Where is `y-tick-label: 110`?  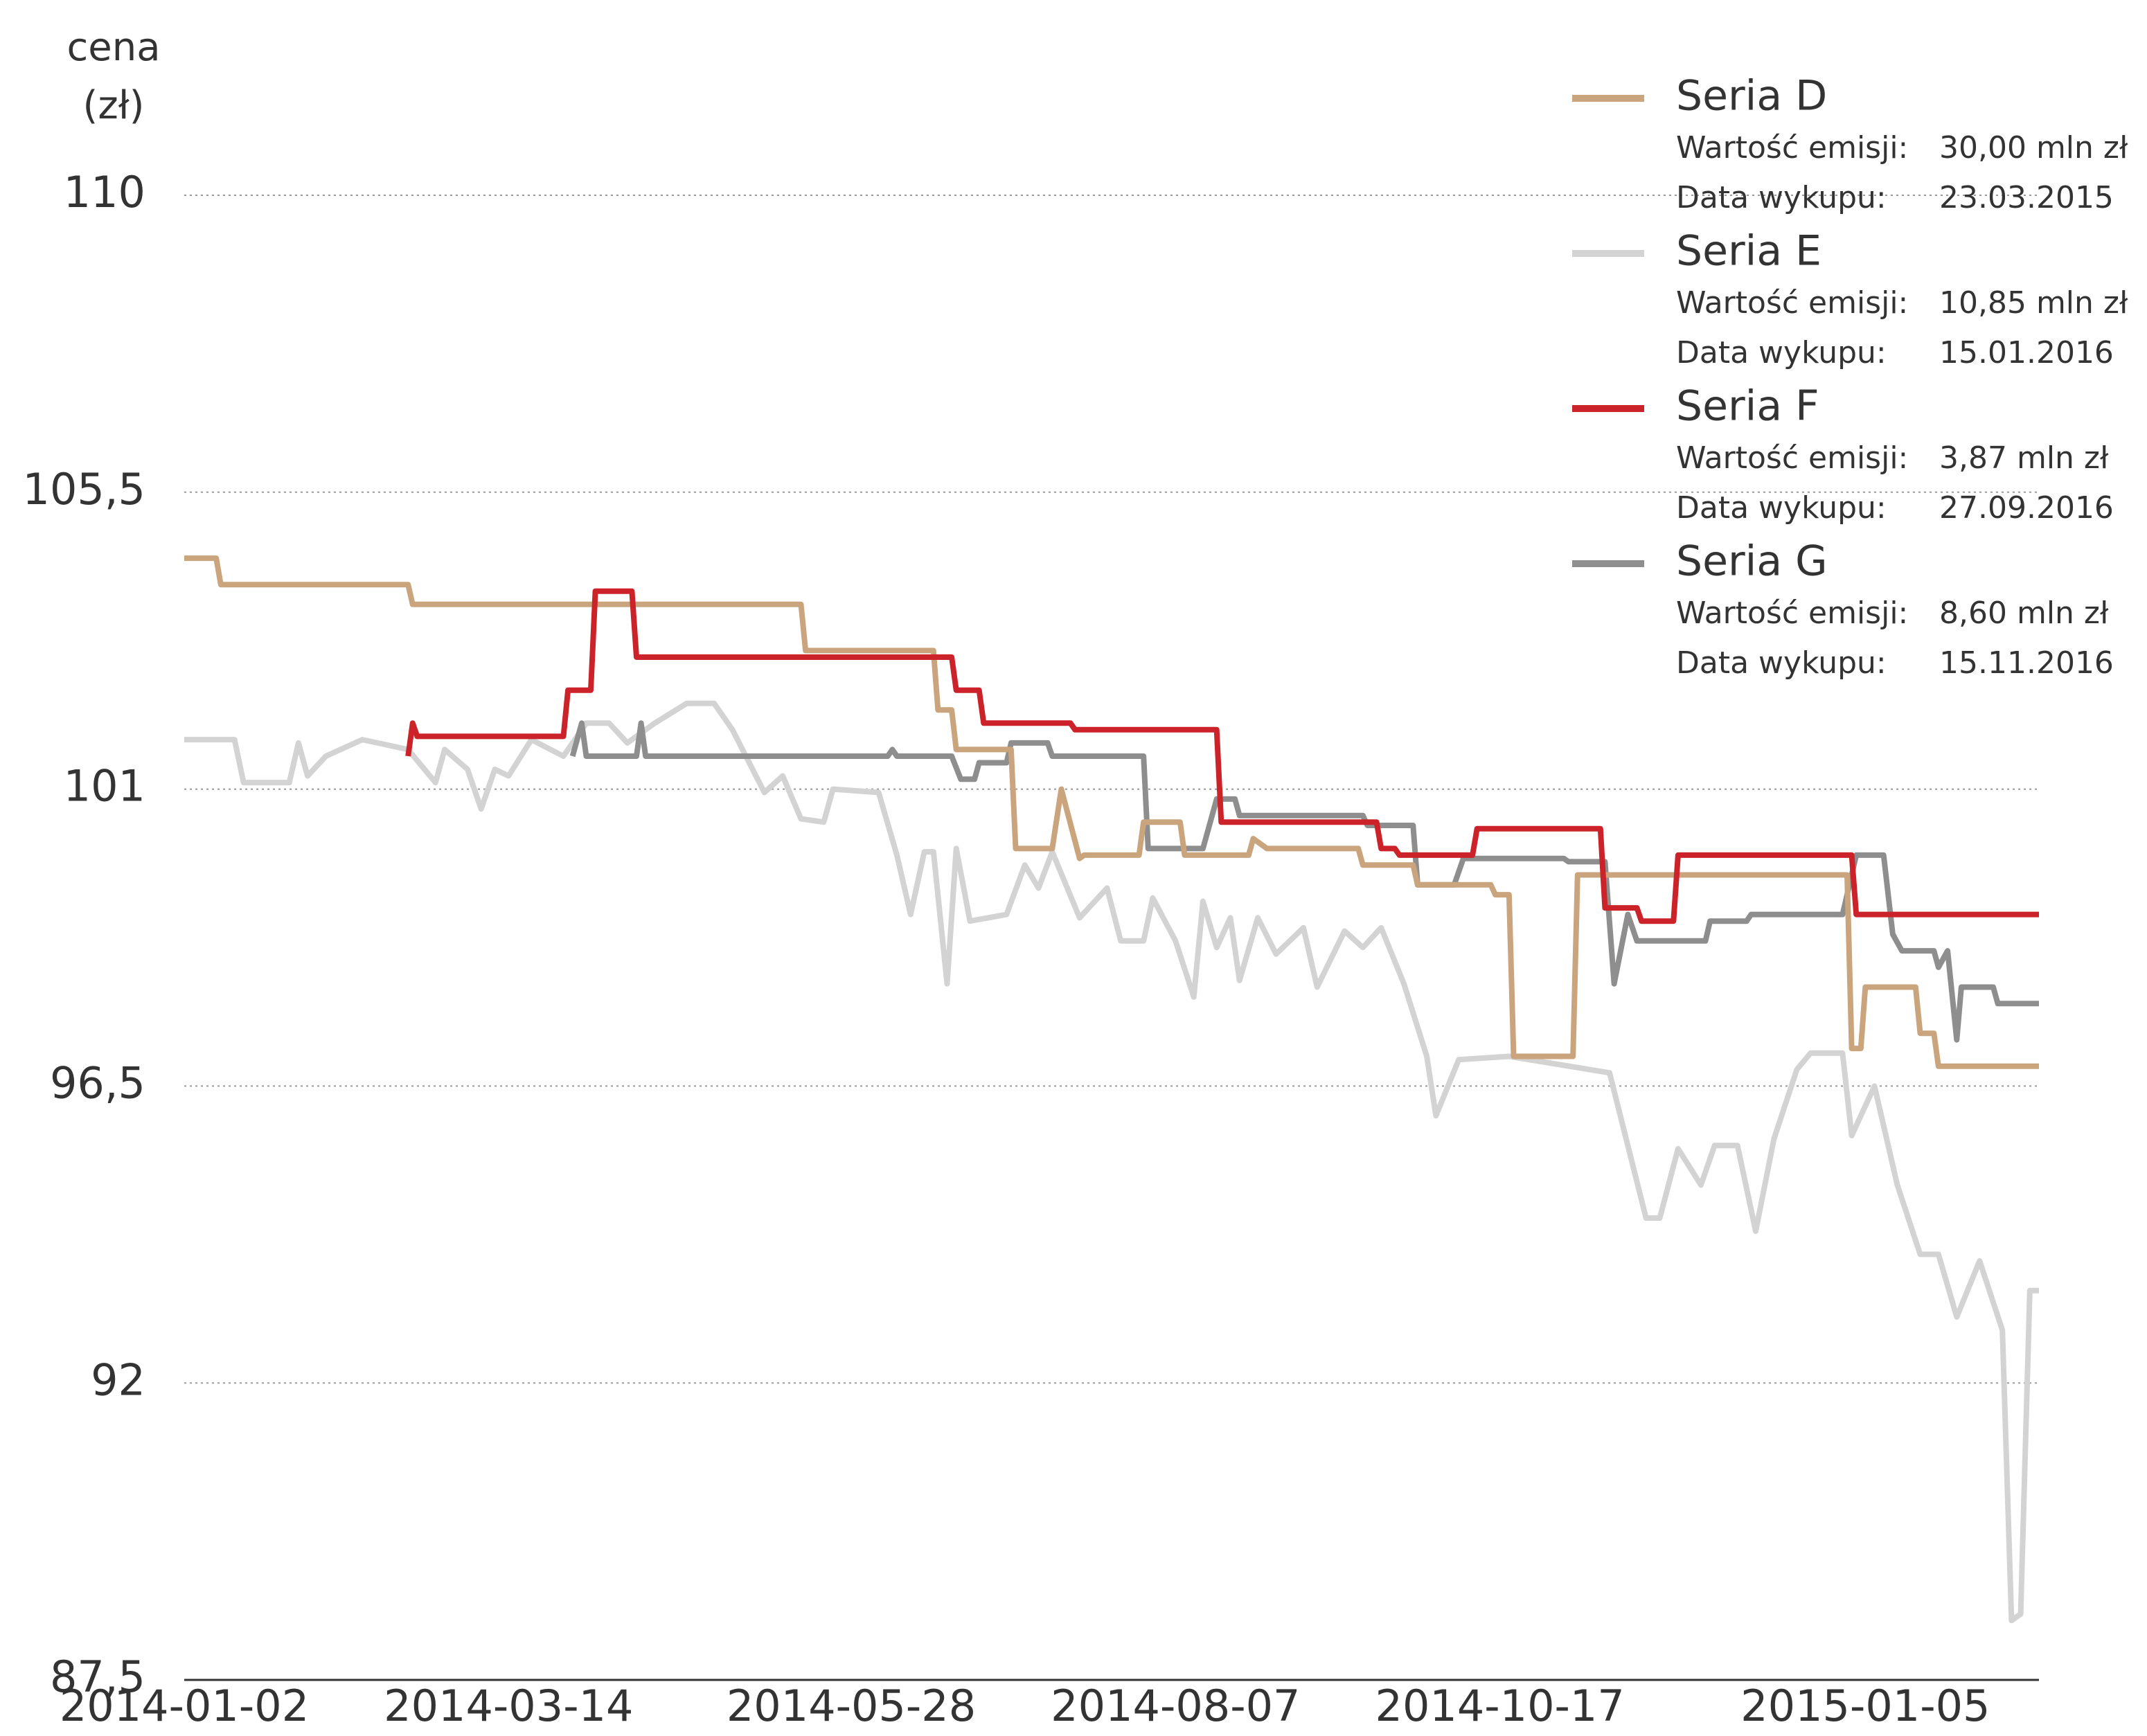 y-tick-label: 110 is located at coordinates (105, 192).